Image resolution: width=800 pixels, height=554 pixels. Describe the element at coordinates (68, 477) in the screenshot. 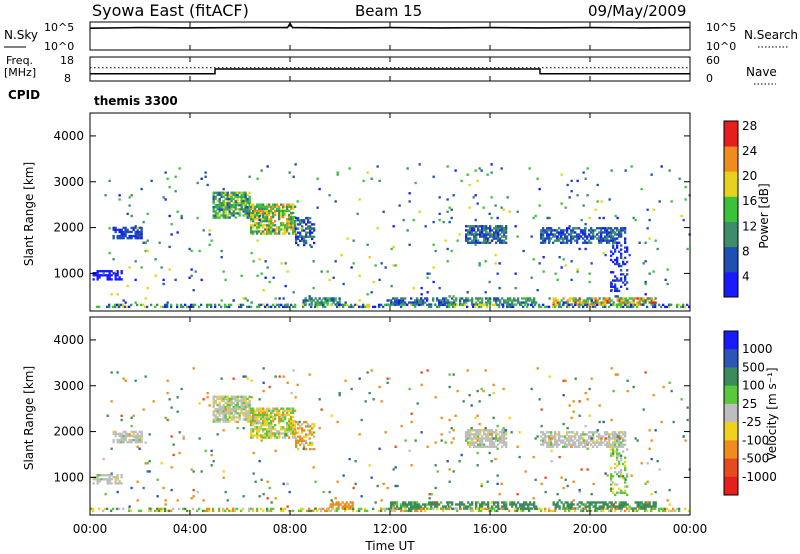

I see `range-tick-label: 1000` at that location.